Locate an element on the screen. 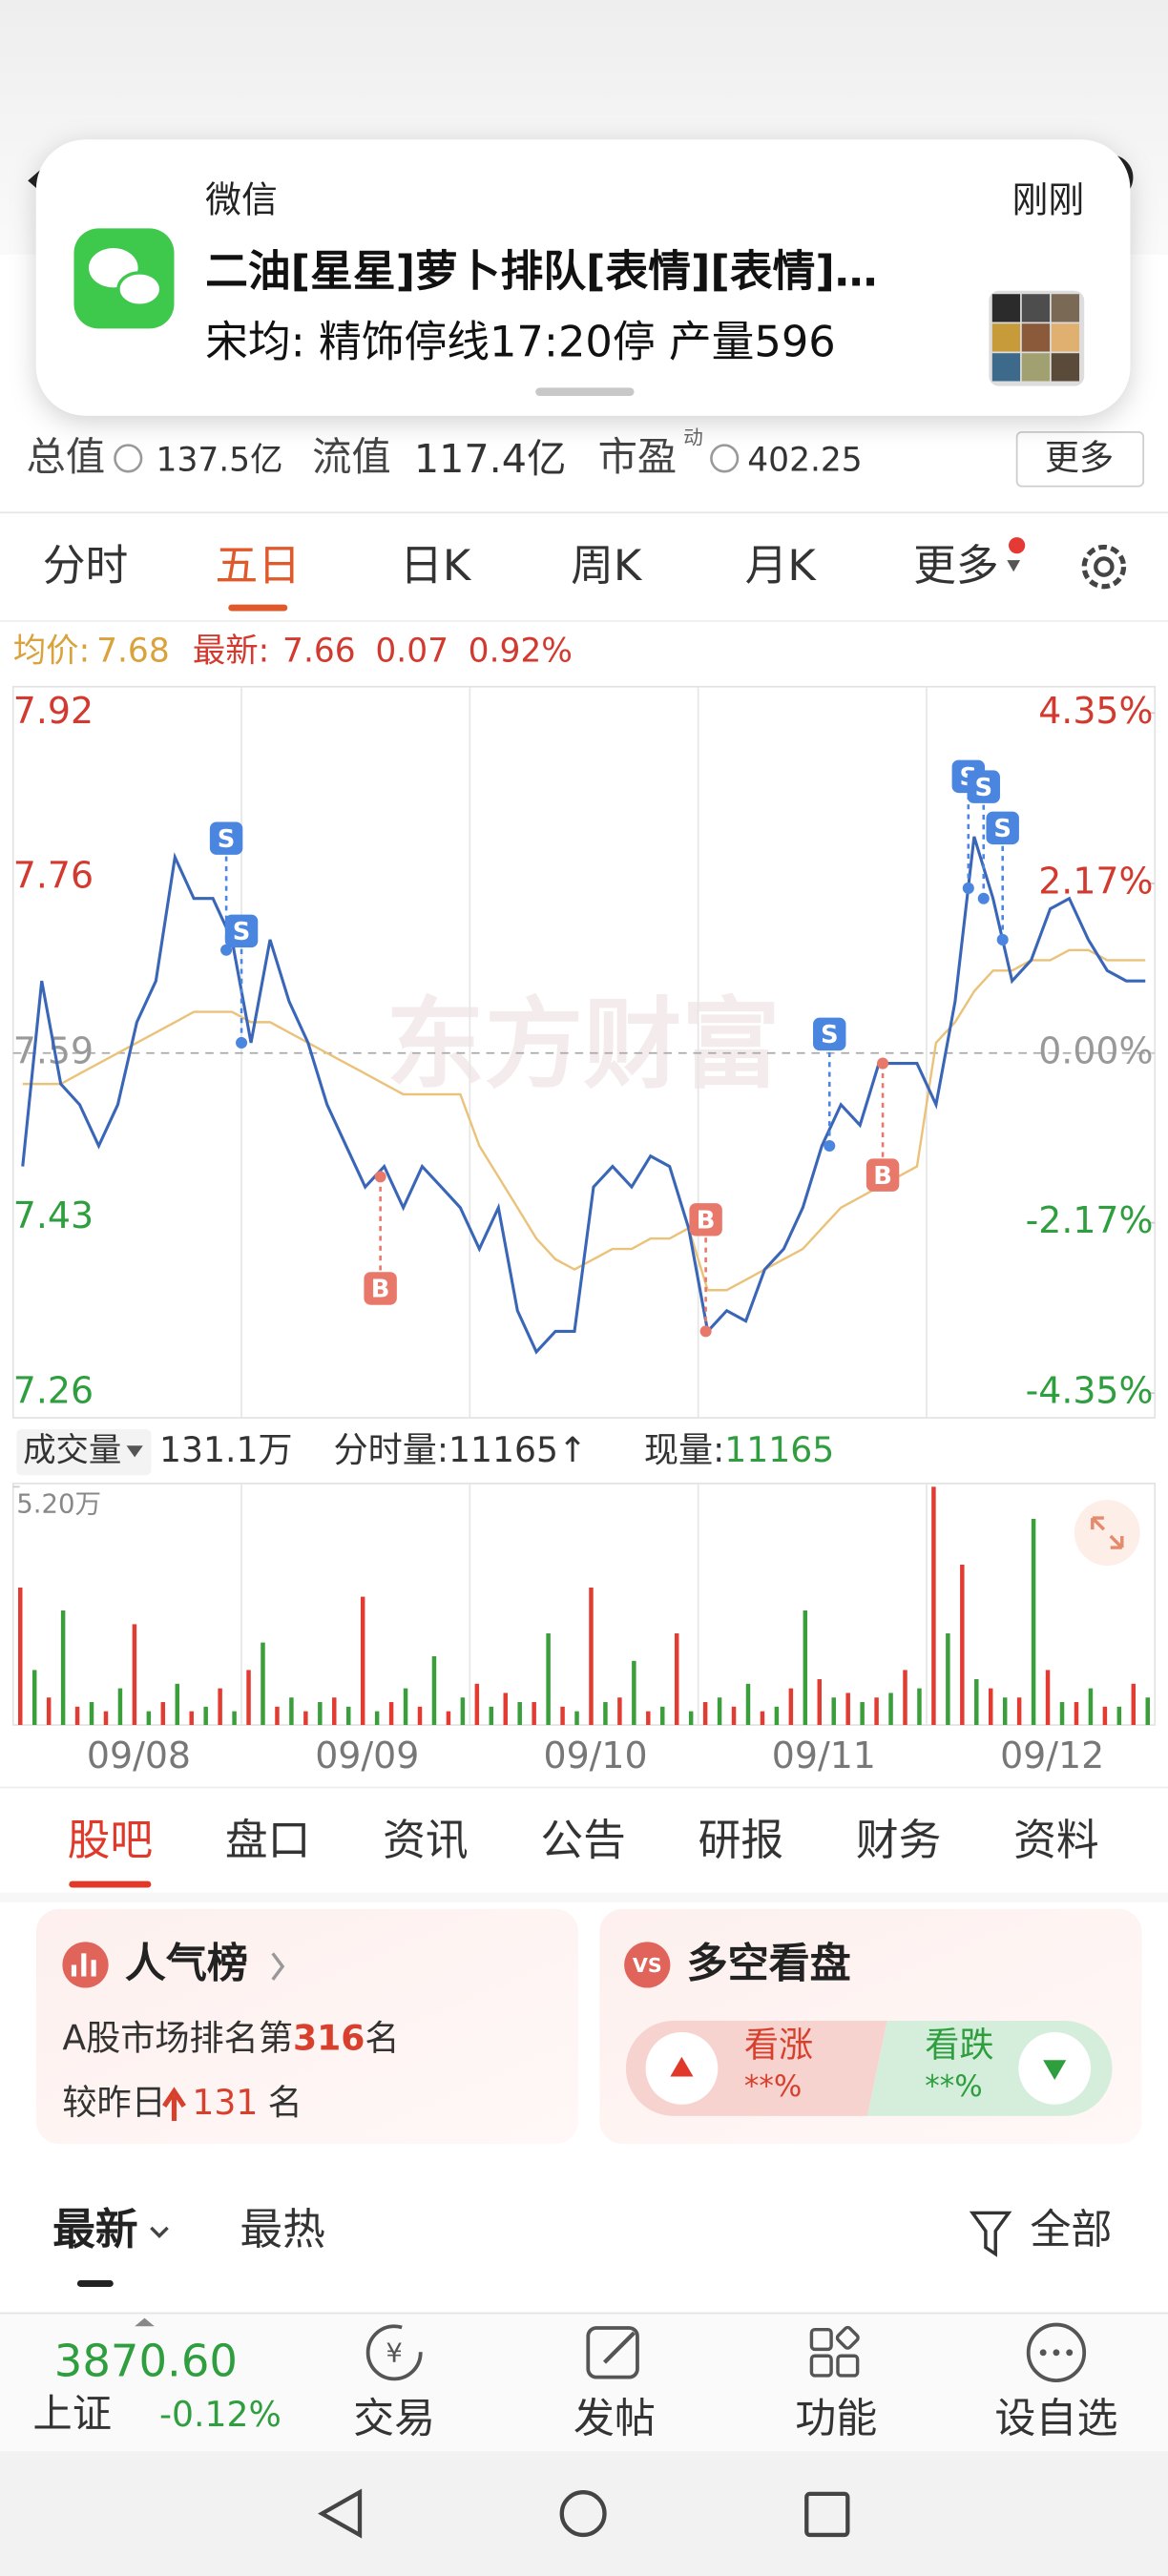 The image size is (1168, 2576). sentiment-card: VS 多空看盘 看涨 **% 看跌 **% is located at coordinates (870, 2026).